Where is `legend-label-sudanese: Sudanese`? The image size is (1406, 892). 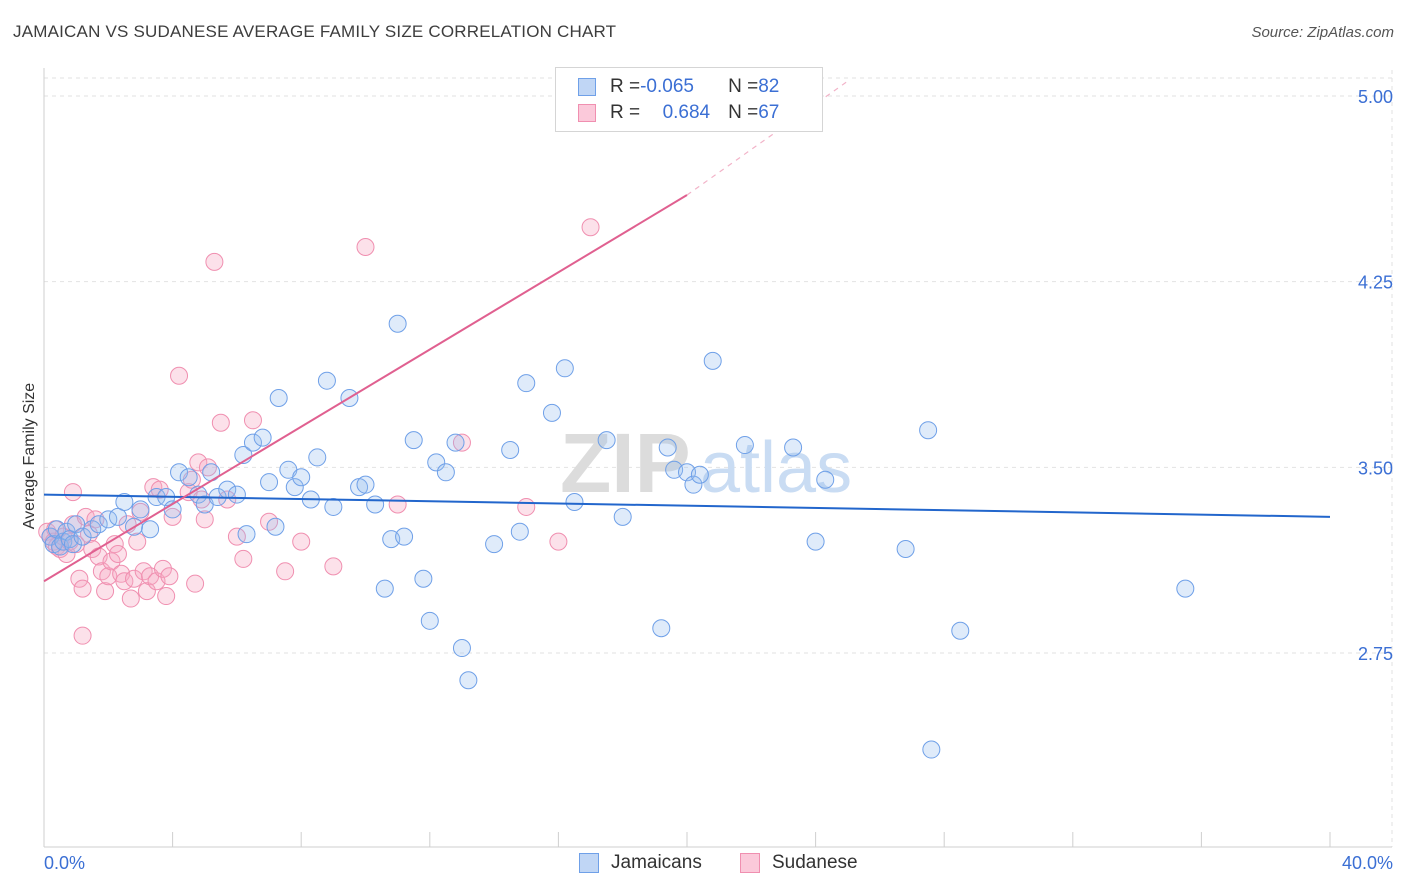 legend-label-sudanese: Sudanese is located at coordinates (815, 862).